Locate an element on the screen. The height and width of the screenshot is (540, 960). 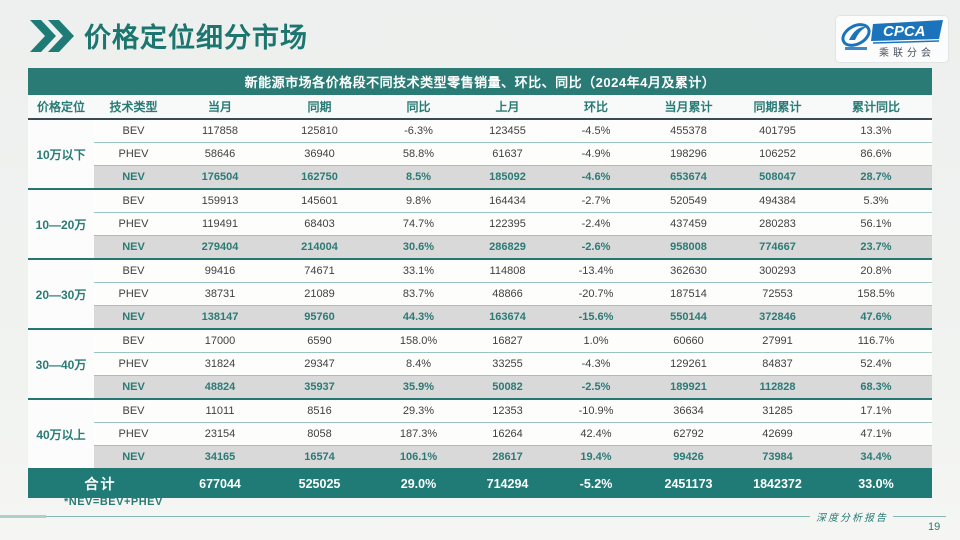
total-value-cell: 525025 is located at coordinates (319, 483).